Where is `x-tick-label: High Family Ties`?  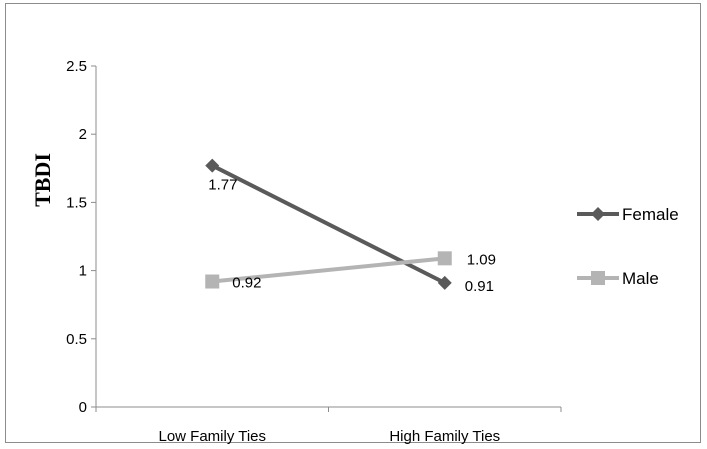
x-tick-label: High Family Ties is located at coordinates (444, 436).